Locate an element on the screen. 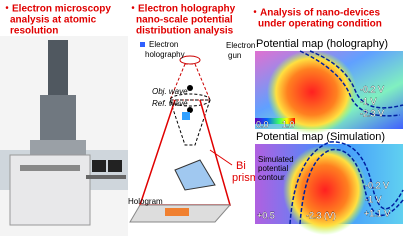 The image size is (413, 241). map-label: contour is located at coordinates (271, 177).